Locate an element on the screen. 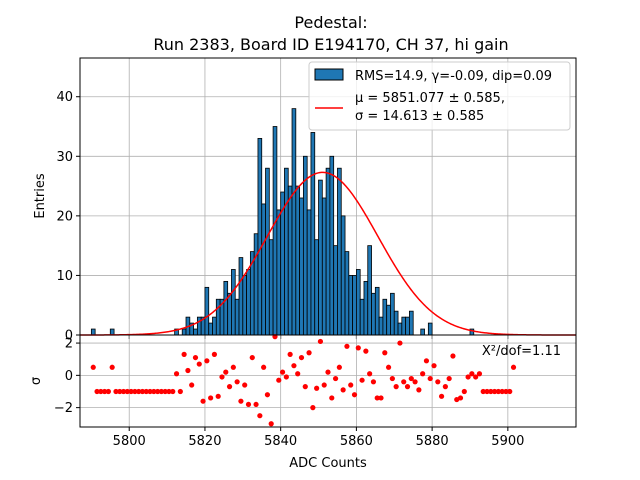  x-tick-label: 5840 is located at coordinates (280, 441).